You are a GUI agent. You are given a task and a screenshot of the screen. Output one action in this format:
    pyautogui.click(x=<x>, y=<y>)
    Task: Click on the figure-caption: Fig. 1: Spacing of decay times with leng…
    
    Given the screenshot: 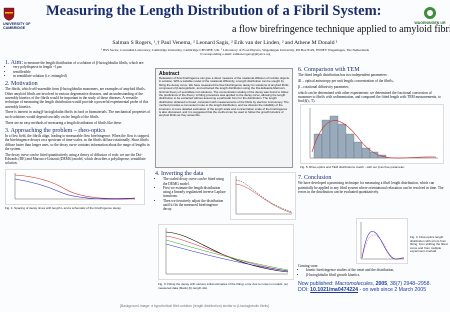 What is the action you would take?
    pyautogui.click(x=63, y=207)
    